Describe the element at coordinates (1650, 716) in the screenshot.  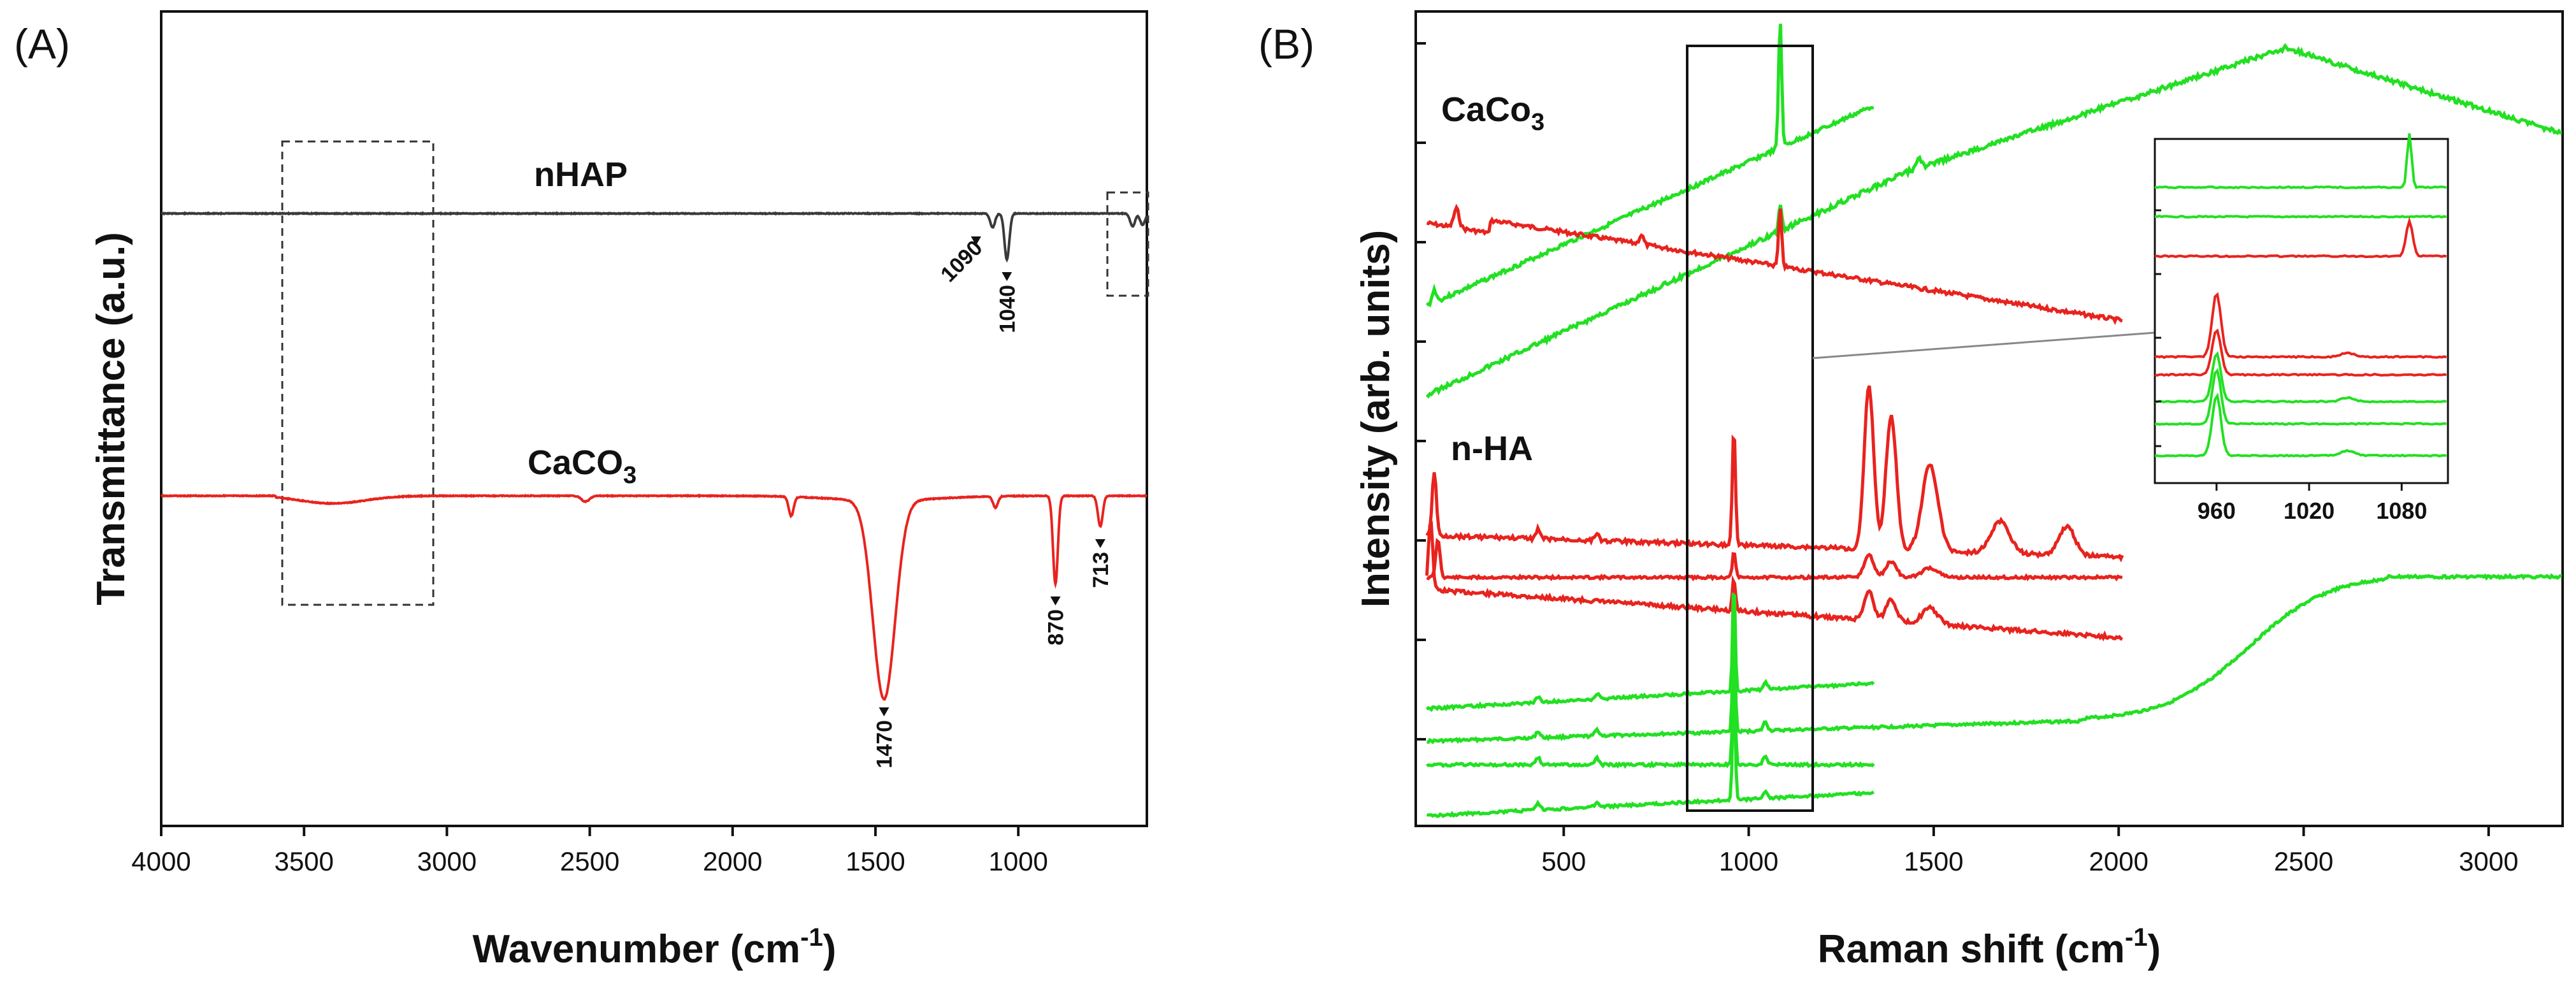
I see `spectrum-nha-green-c` at that location.